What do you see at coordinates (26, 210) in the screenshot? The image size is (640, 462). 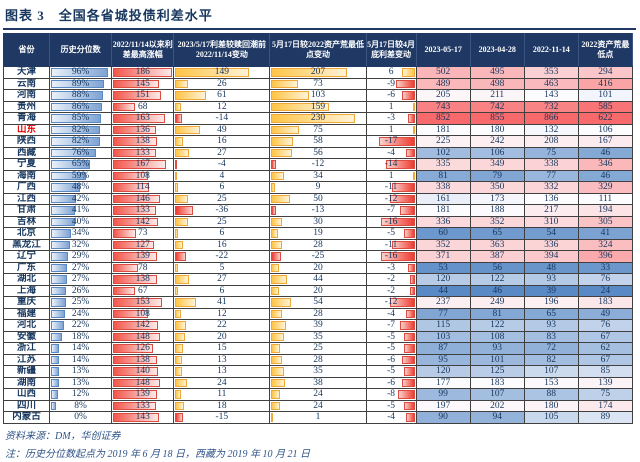 I see `province-cell: 甘肃` at bounding box center [26, 210].